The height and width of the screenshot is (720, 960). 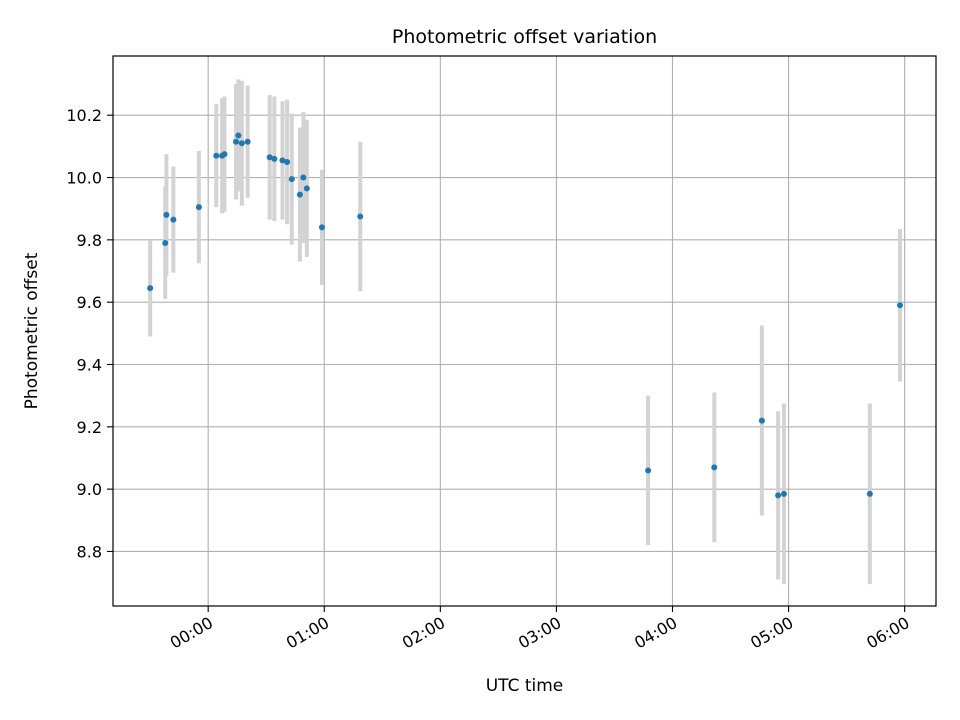 I want to click on y-tick-label: 9.4, so click(x=89, y=364).